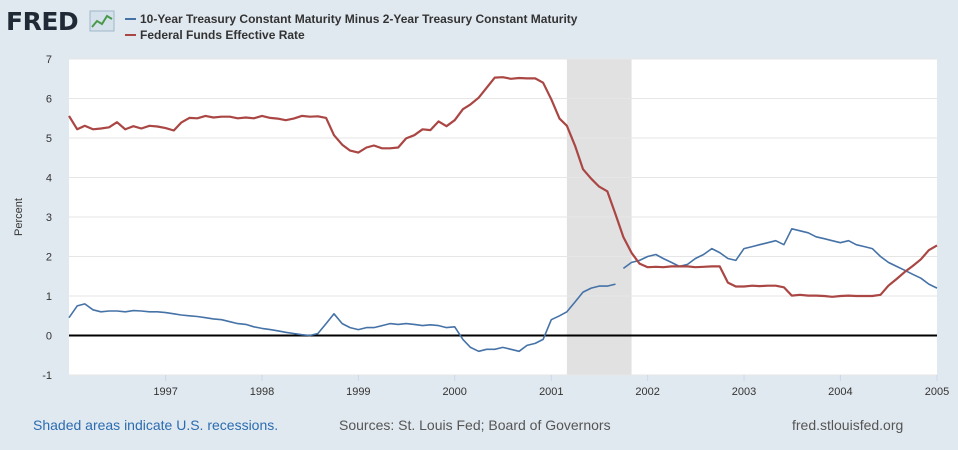 The image size is (958, 450). Describe the element at coordinates (19, 217) in the screenshot. I see `y-axis-label: Percent` at that location.